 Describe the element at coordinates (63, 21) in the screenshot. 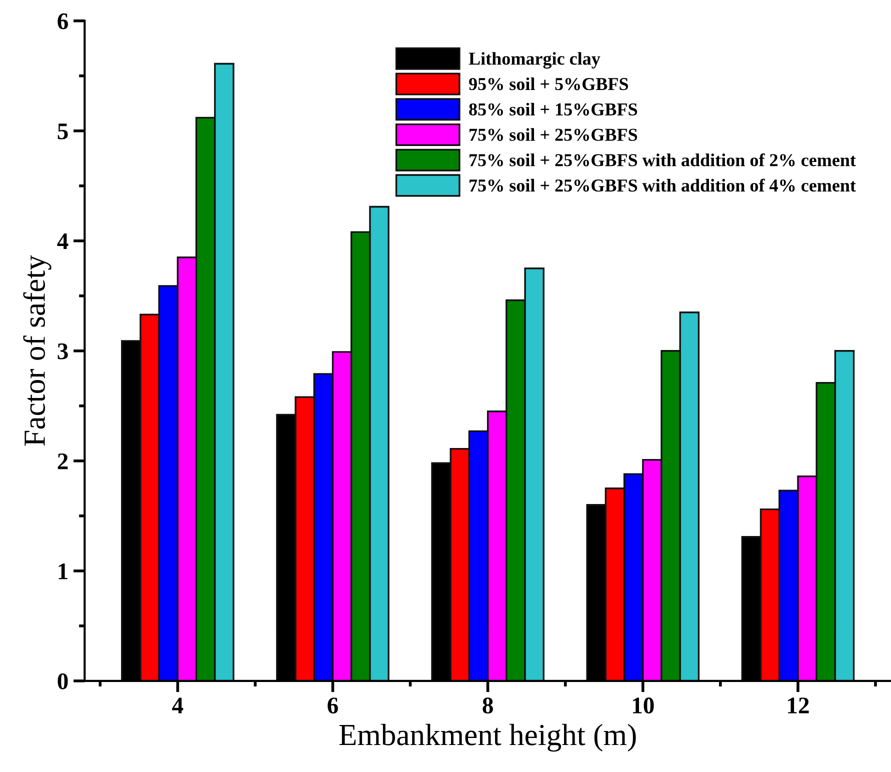

I see `y-tick-label: 6` at that location.